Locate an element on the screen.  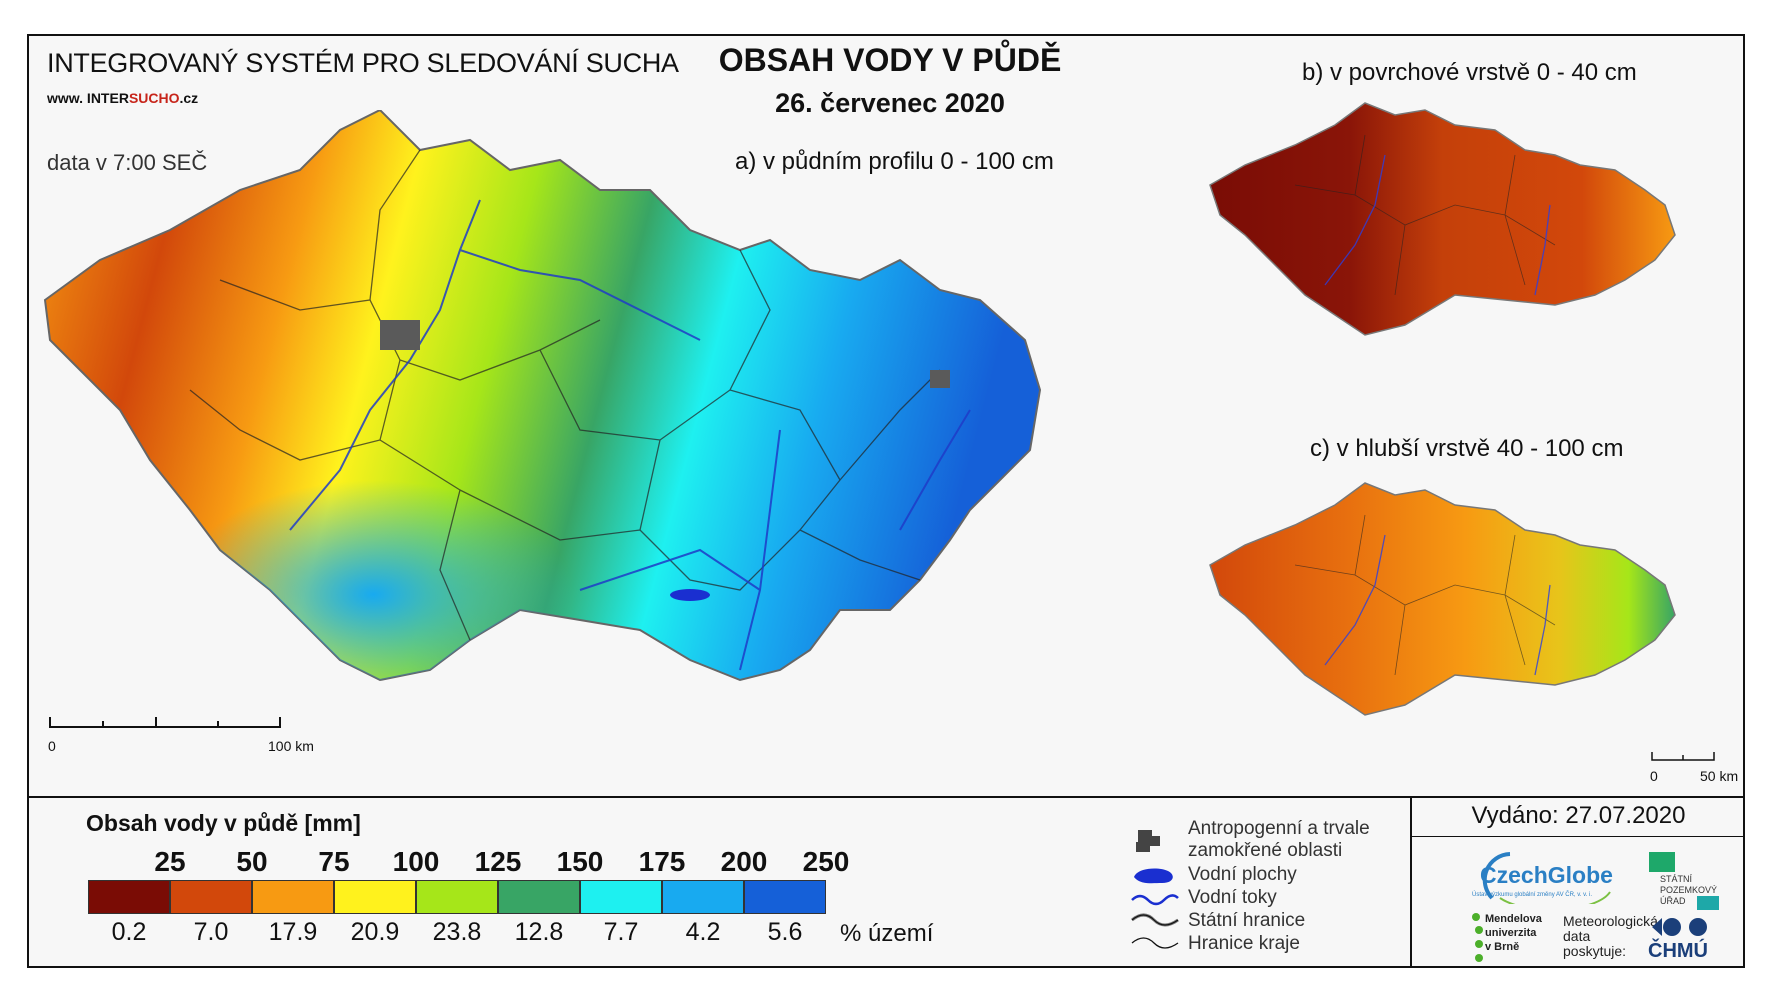
map-date: 26. červenec 2020 is located at coordinates (890, 103).